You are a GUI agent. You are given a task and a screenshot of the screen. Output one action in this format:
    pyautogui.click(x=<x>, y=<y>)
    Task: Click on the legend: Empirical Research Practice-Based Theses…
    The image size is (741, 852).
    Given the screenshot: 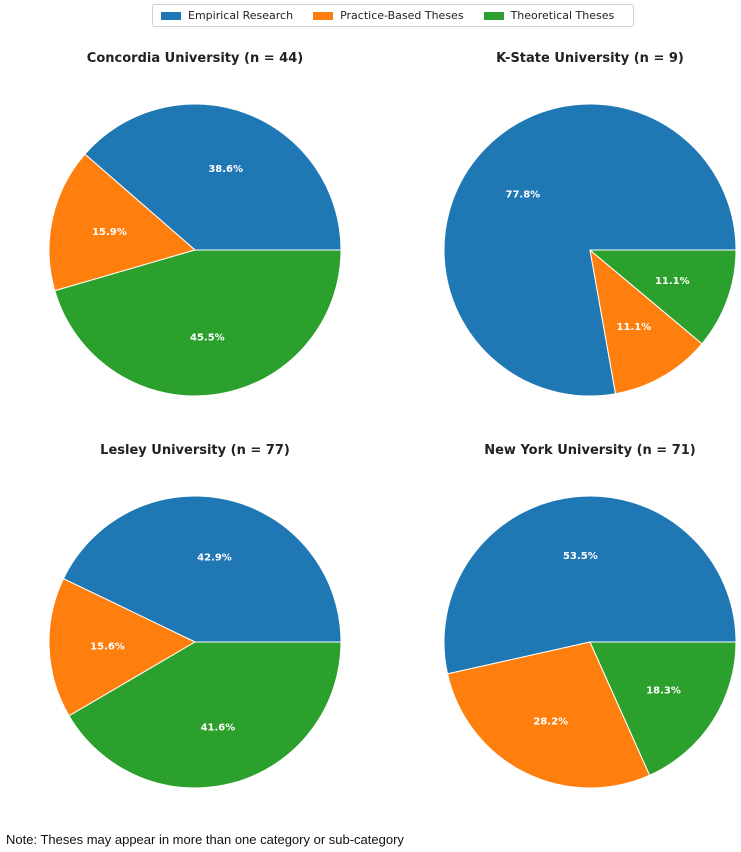 What is the action you would take?
    pyautogui.click(x=393, y=15)
    